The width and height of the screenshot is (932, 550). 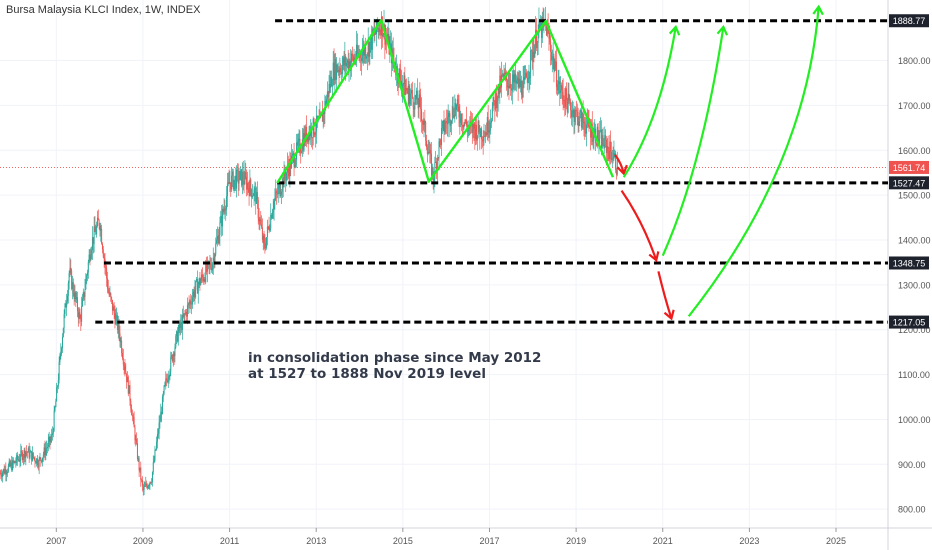 What do you see at coordinates (367, 374) in the screenshot?
I see `annotation-line-2: at 1527 to 1888 Nov 2019 level` at bounding box center [367, 374].